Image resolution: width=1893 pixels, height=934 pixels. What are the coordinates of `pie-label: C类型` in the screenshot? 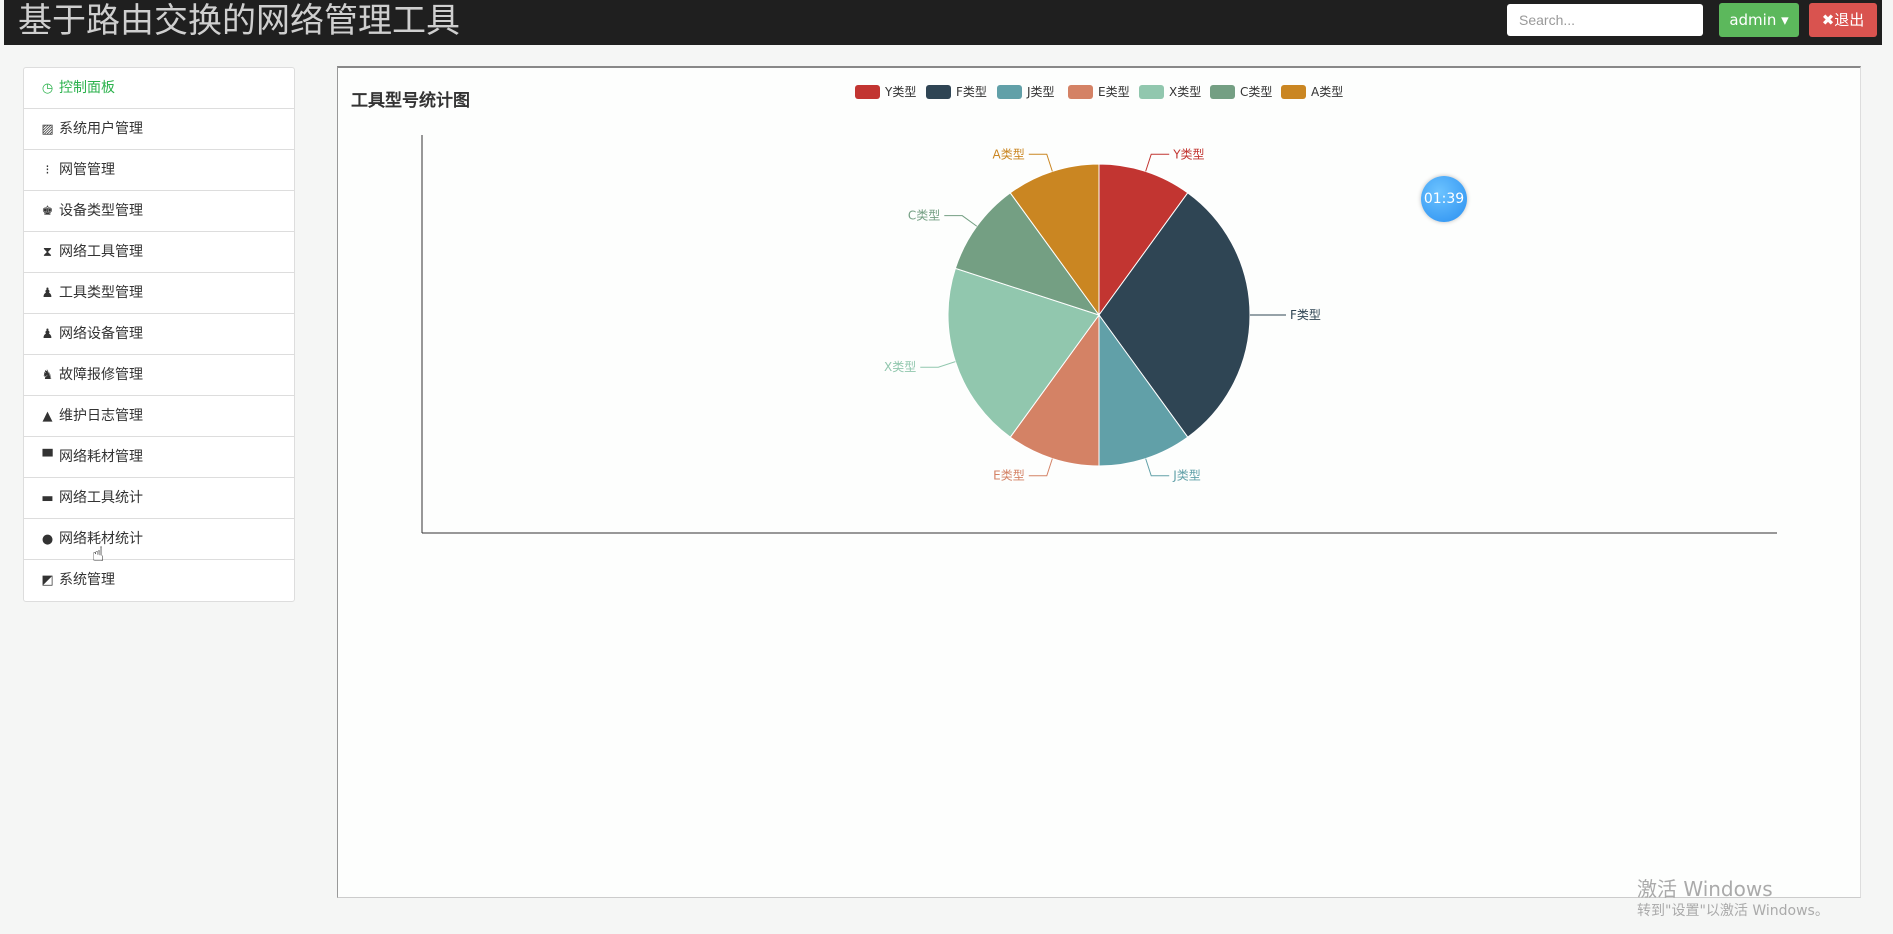 It's located at (924, 216).